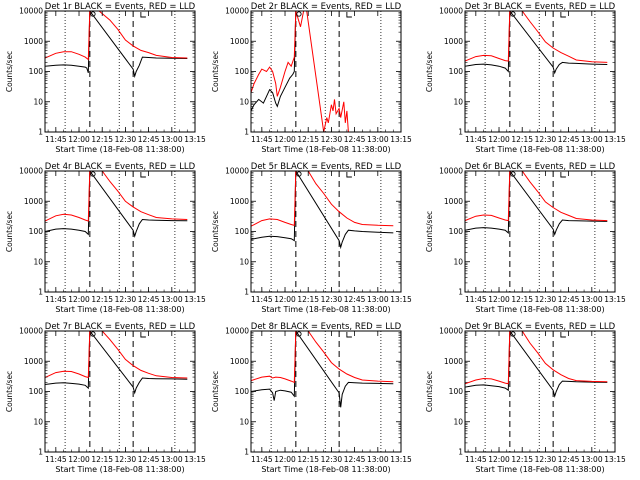 The width and height of the screenshot is (640, 480). I want to click on chart-title: Det 7r BLACK = Events, RED = LLD, so click(120, 327).